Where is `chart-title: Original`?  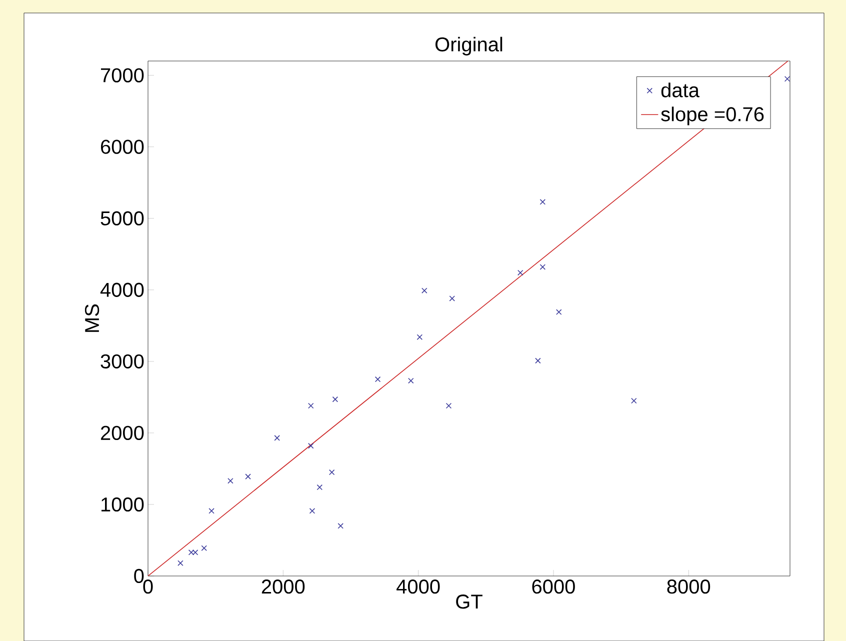 chart-title: Original is located at coordinates (468, 46).